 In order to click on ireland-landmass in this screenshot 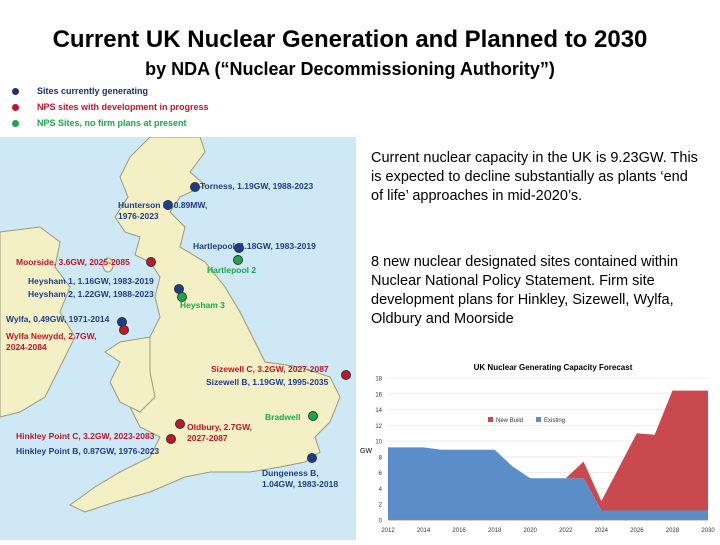, I will do `click(38, 322)`.